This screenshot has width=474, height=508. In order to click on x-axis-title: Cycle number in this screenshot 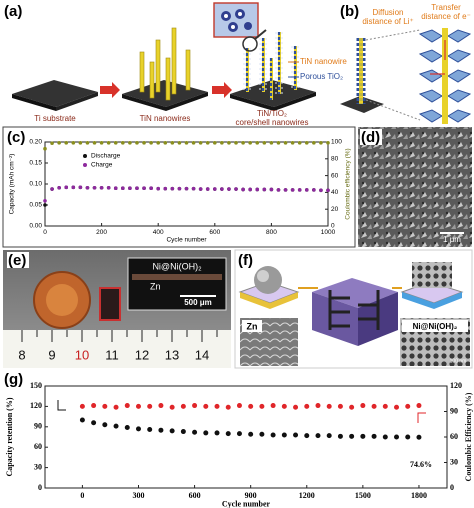, I will do `click(186, 239)`.